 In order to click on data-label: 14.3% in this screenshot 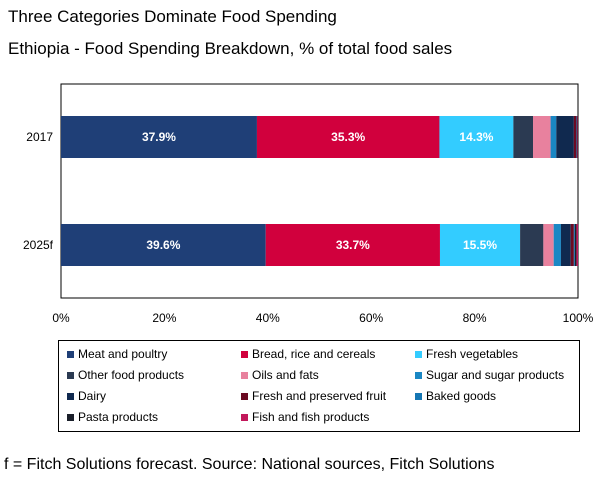, I will do `click(476, 137)`.